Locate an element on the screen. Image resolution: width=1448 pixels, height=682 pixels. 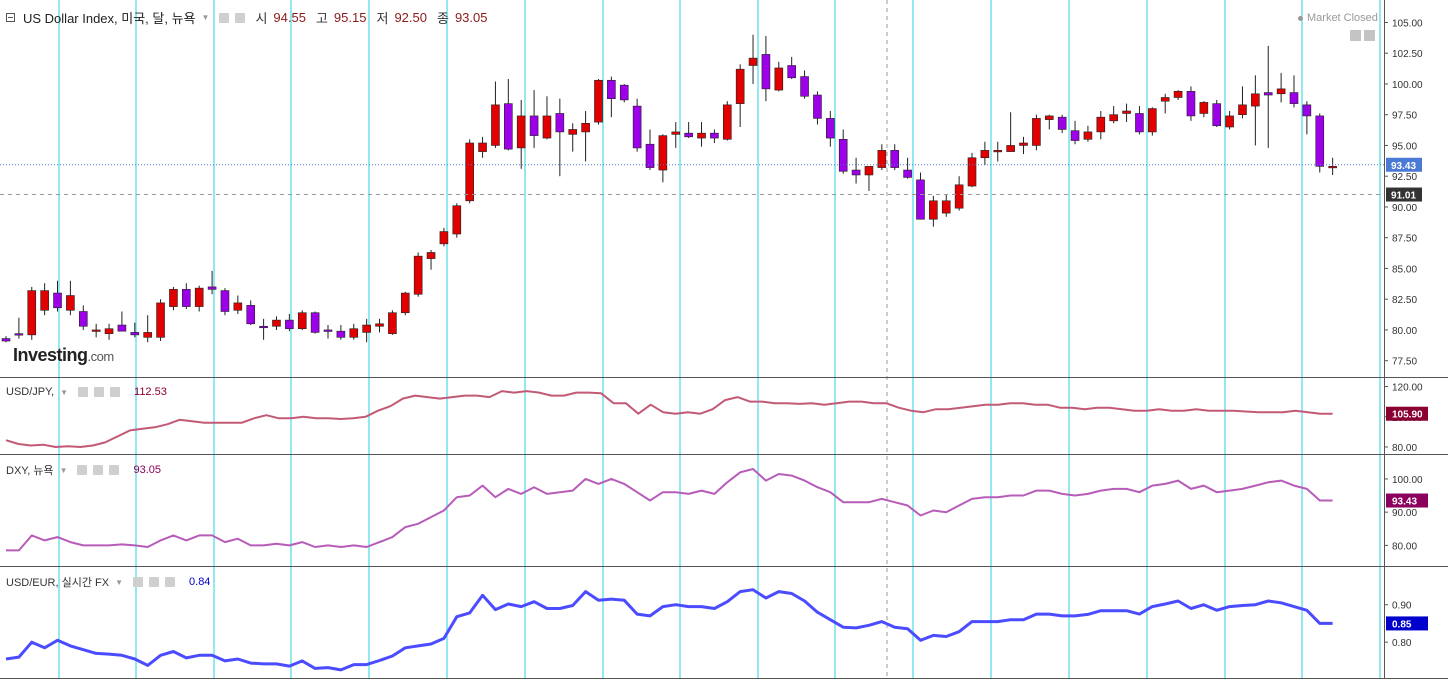
y-tick-label: 95.00 is located at coordinates (1404, 146).